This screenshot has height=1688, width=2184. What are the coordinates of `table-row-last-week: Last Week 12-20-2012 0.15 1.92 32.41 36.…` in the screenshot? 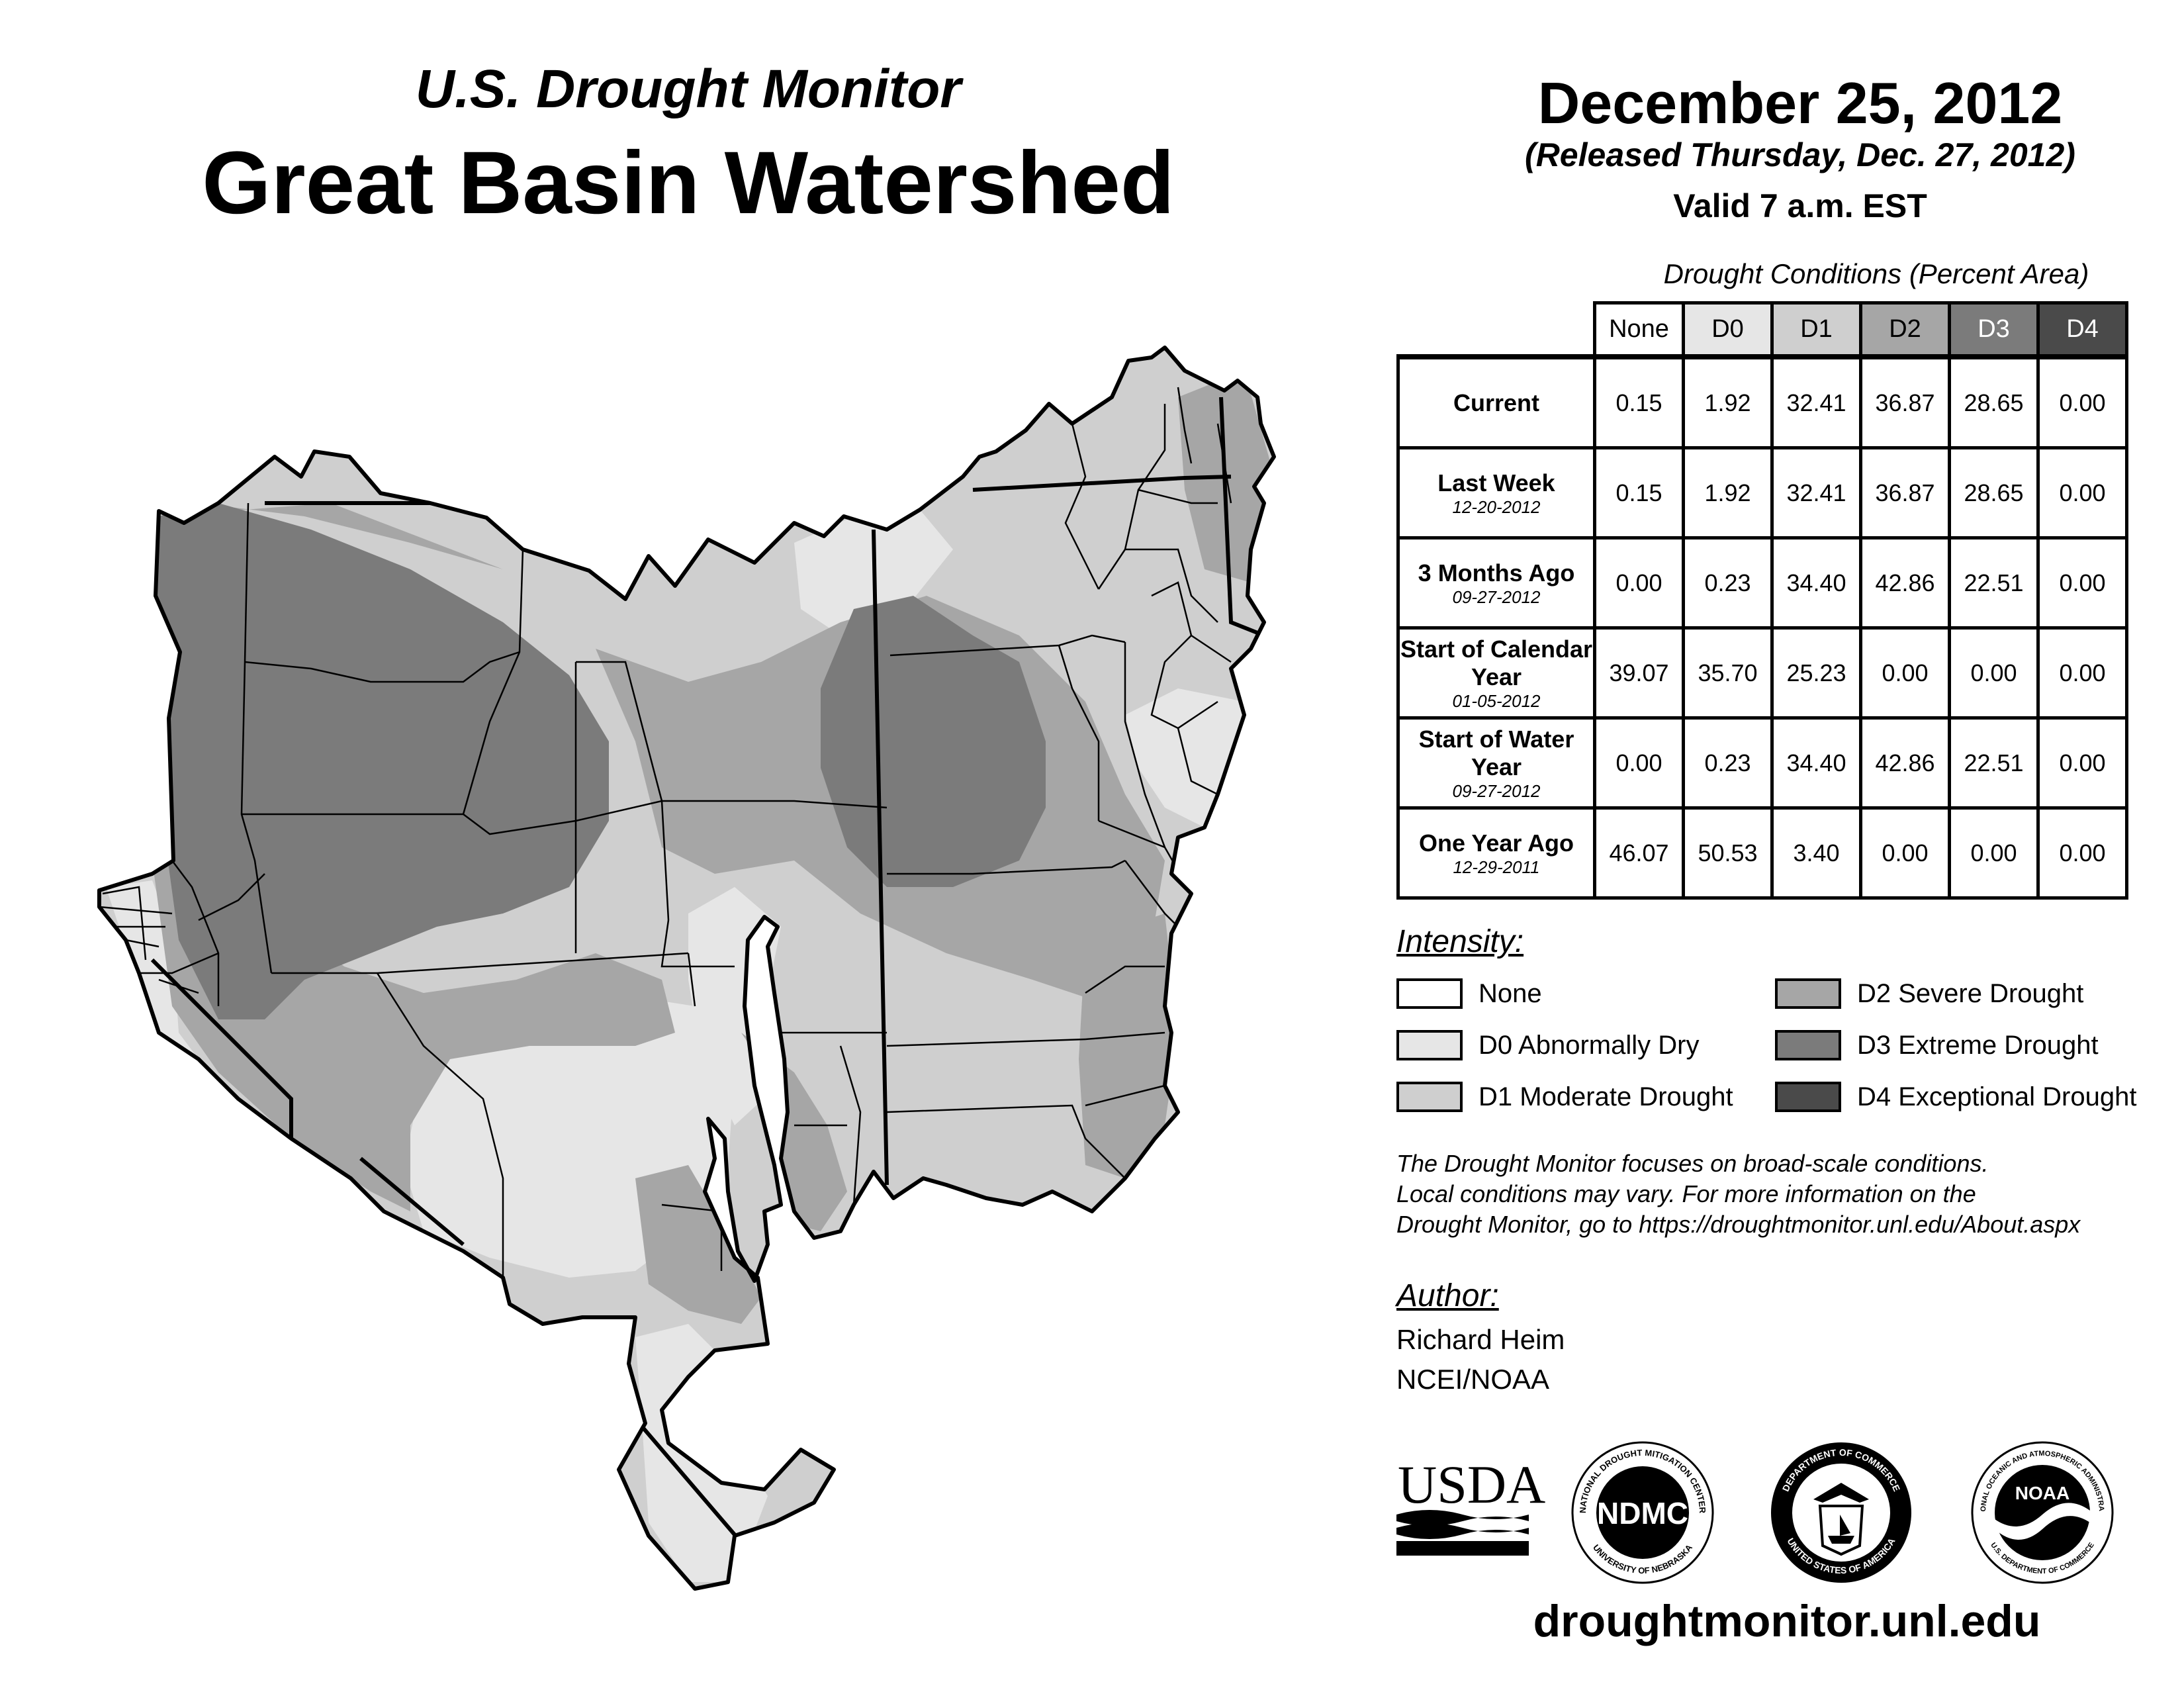 It's located at (1762, 492).